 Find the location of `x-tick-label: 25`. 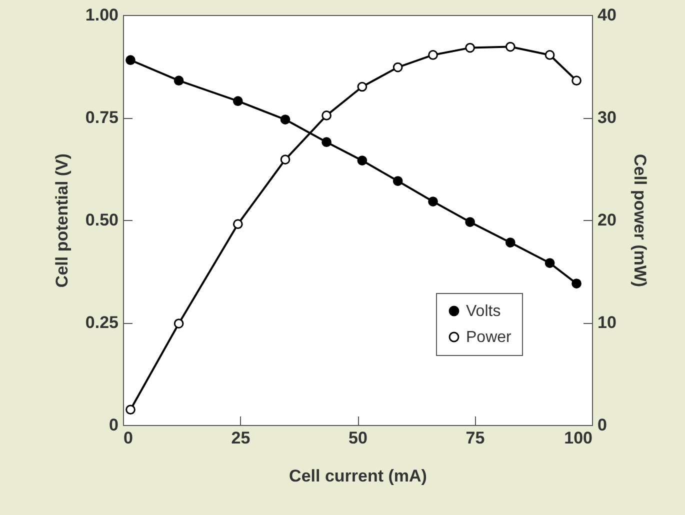

x-tick-label: 25 is located at coordinates (240, 438).